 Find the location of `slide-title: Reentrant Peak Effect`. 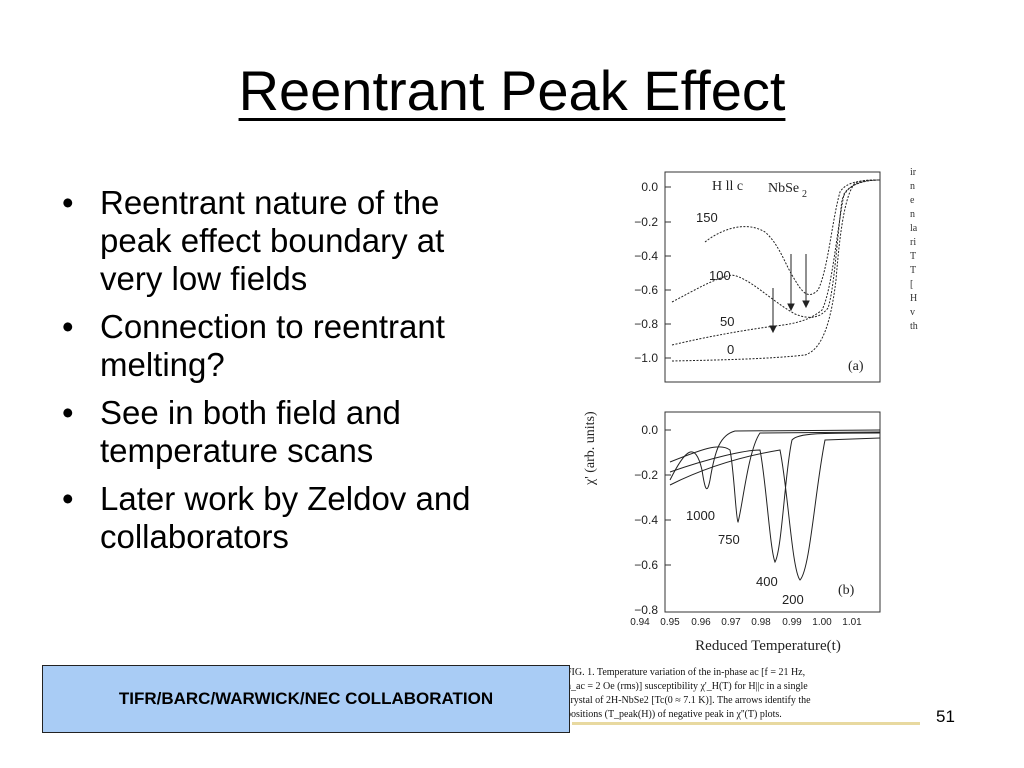

slide-title: Reentrant Peak Effect is located at coordinates (512, 90).